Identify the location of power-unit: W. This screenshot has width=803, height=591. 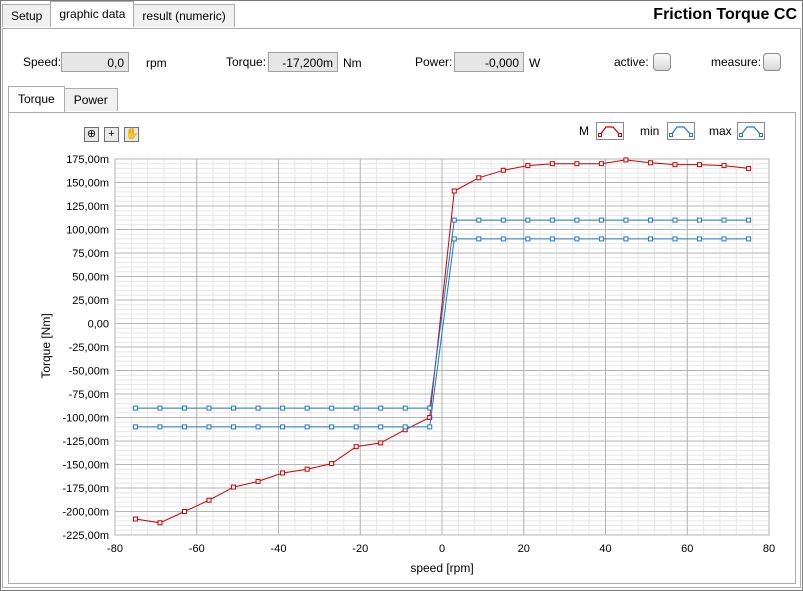
(535, 63).